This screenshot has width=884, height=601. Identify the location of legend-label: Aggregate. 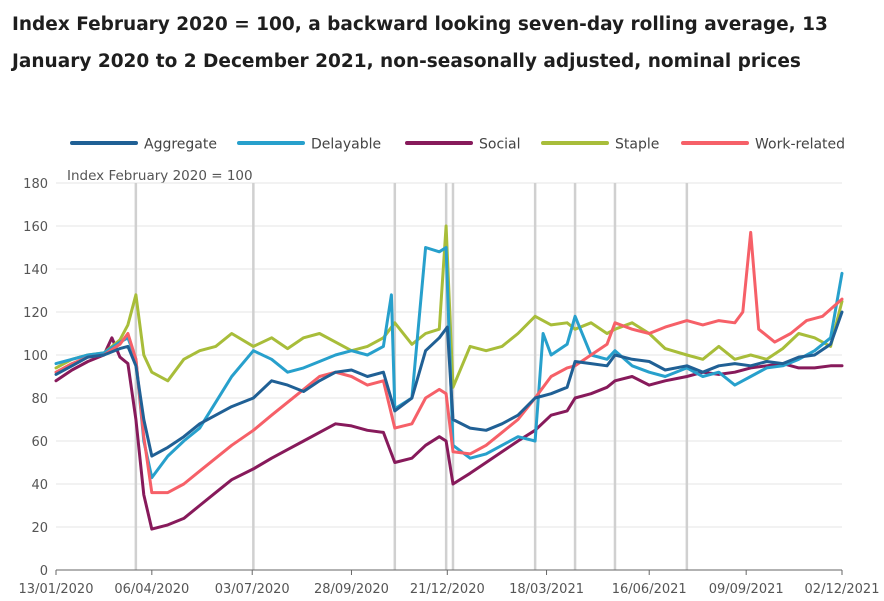
(180, 145).